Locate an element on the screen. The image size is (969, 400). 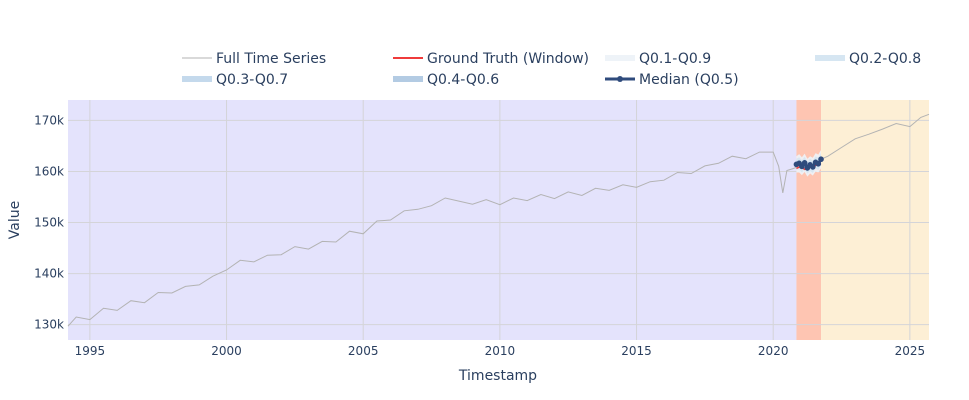
y-axis-ticks: 130k 140k 150k 160k 170k is located at coordinates (49, 222).